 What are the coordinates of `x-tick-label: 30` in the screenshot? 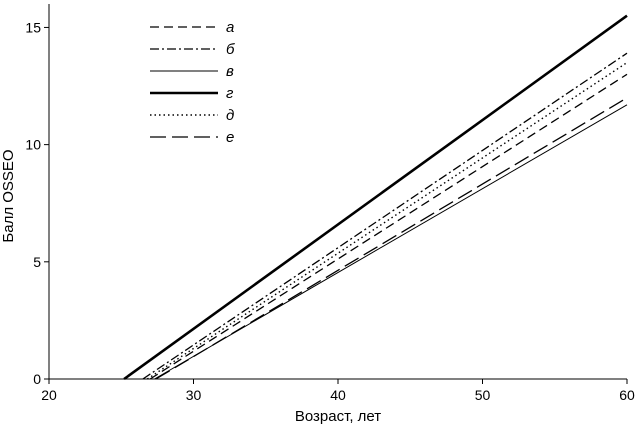 It's located at (194, 395).